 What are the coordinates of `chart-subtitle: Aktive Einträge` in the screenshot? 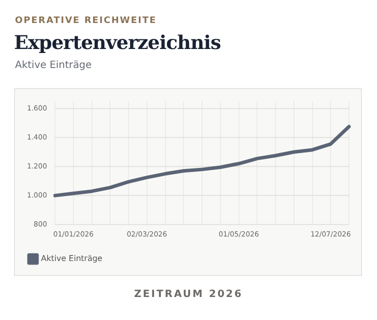 It's located at (53, 65).